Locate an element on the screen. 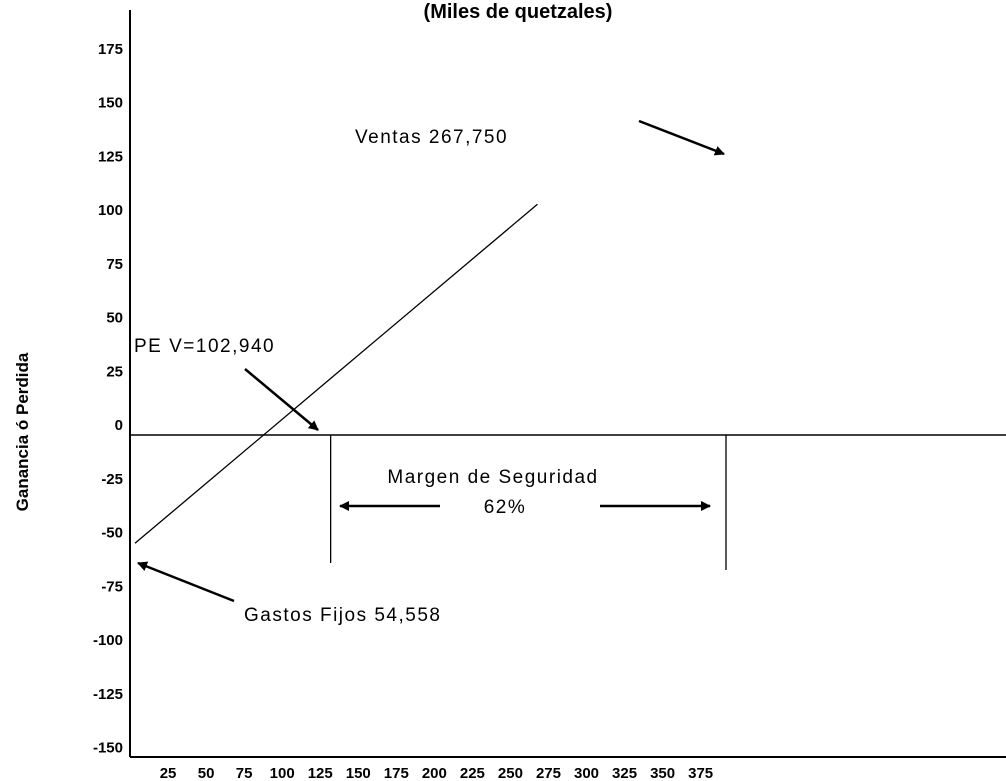 This screenshot has width=1006, height=781. x-tick-label: 125 is located at coordinates (320, 773).